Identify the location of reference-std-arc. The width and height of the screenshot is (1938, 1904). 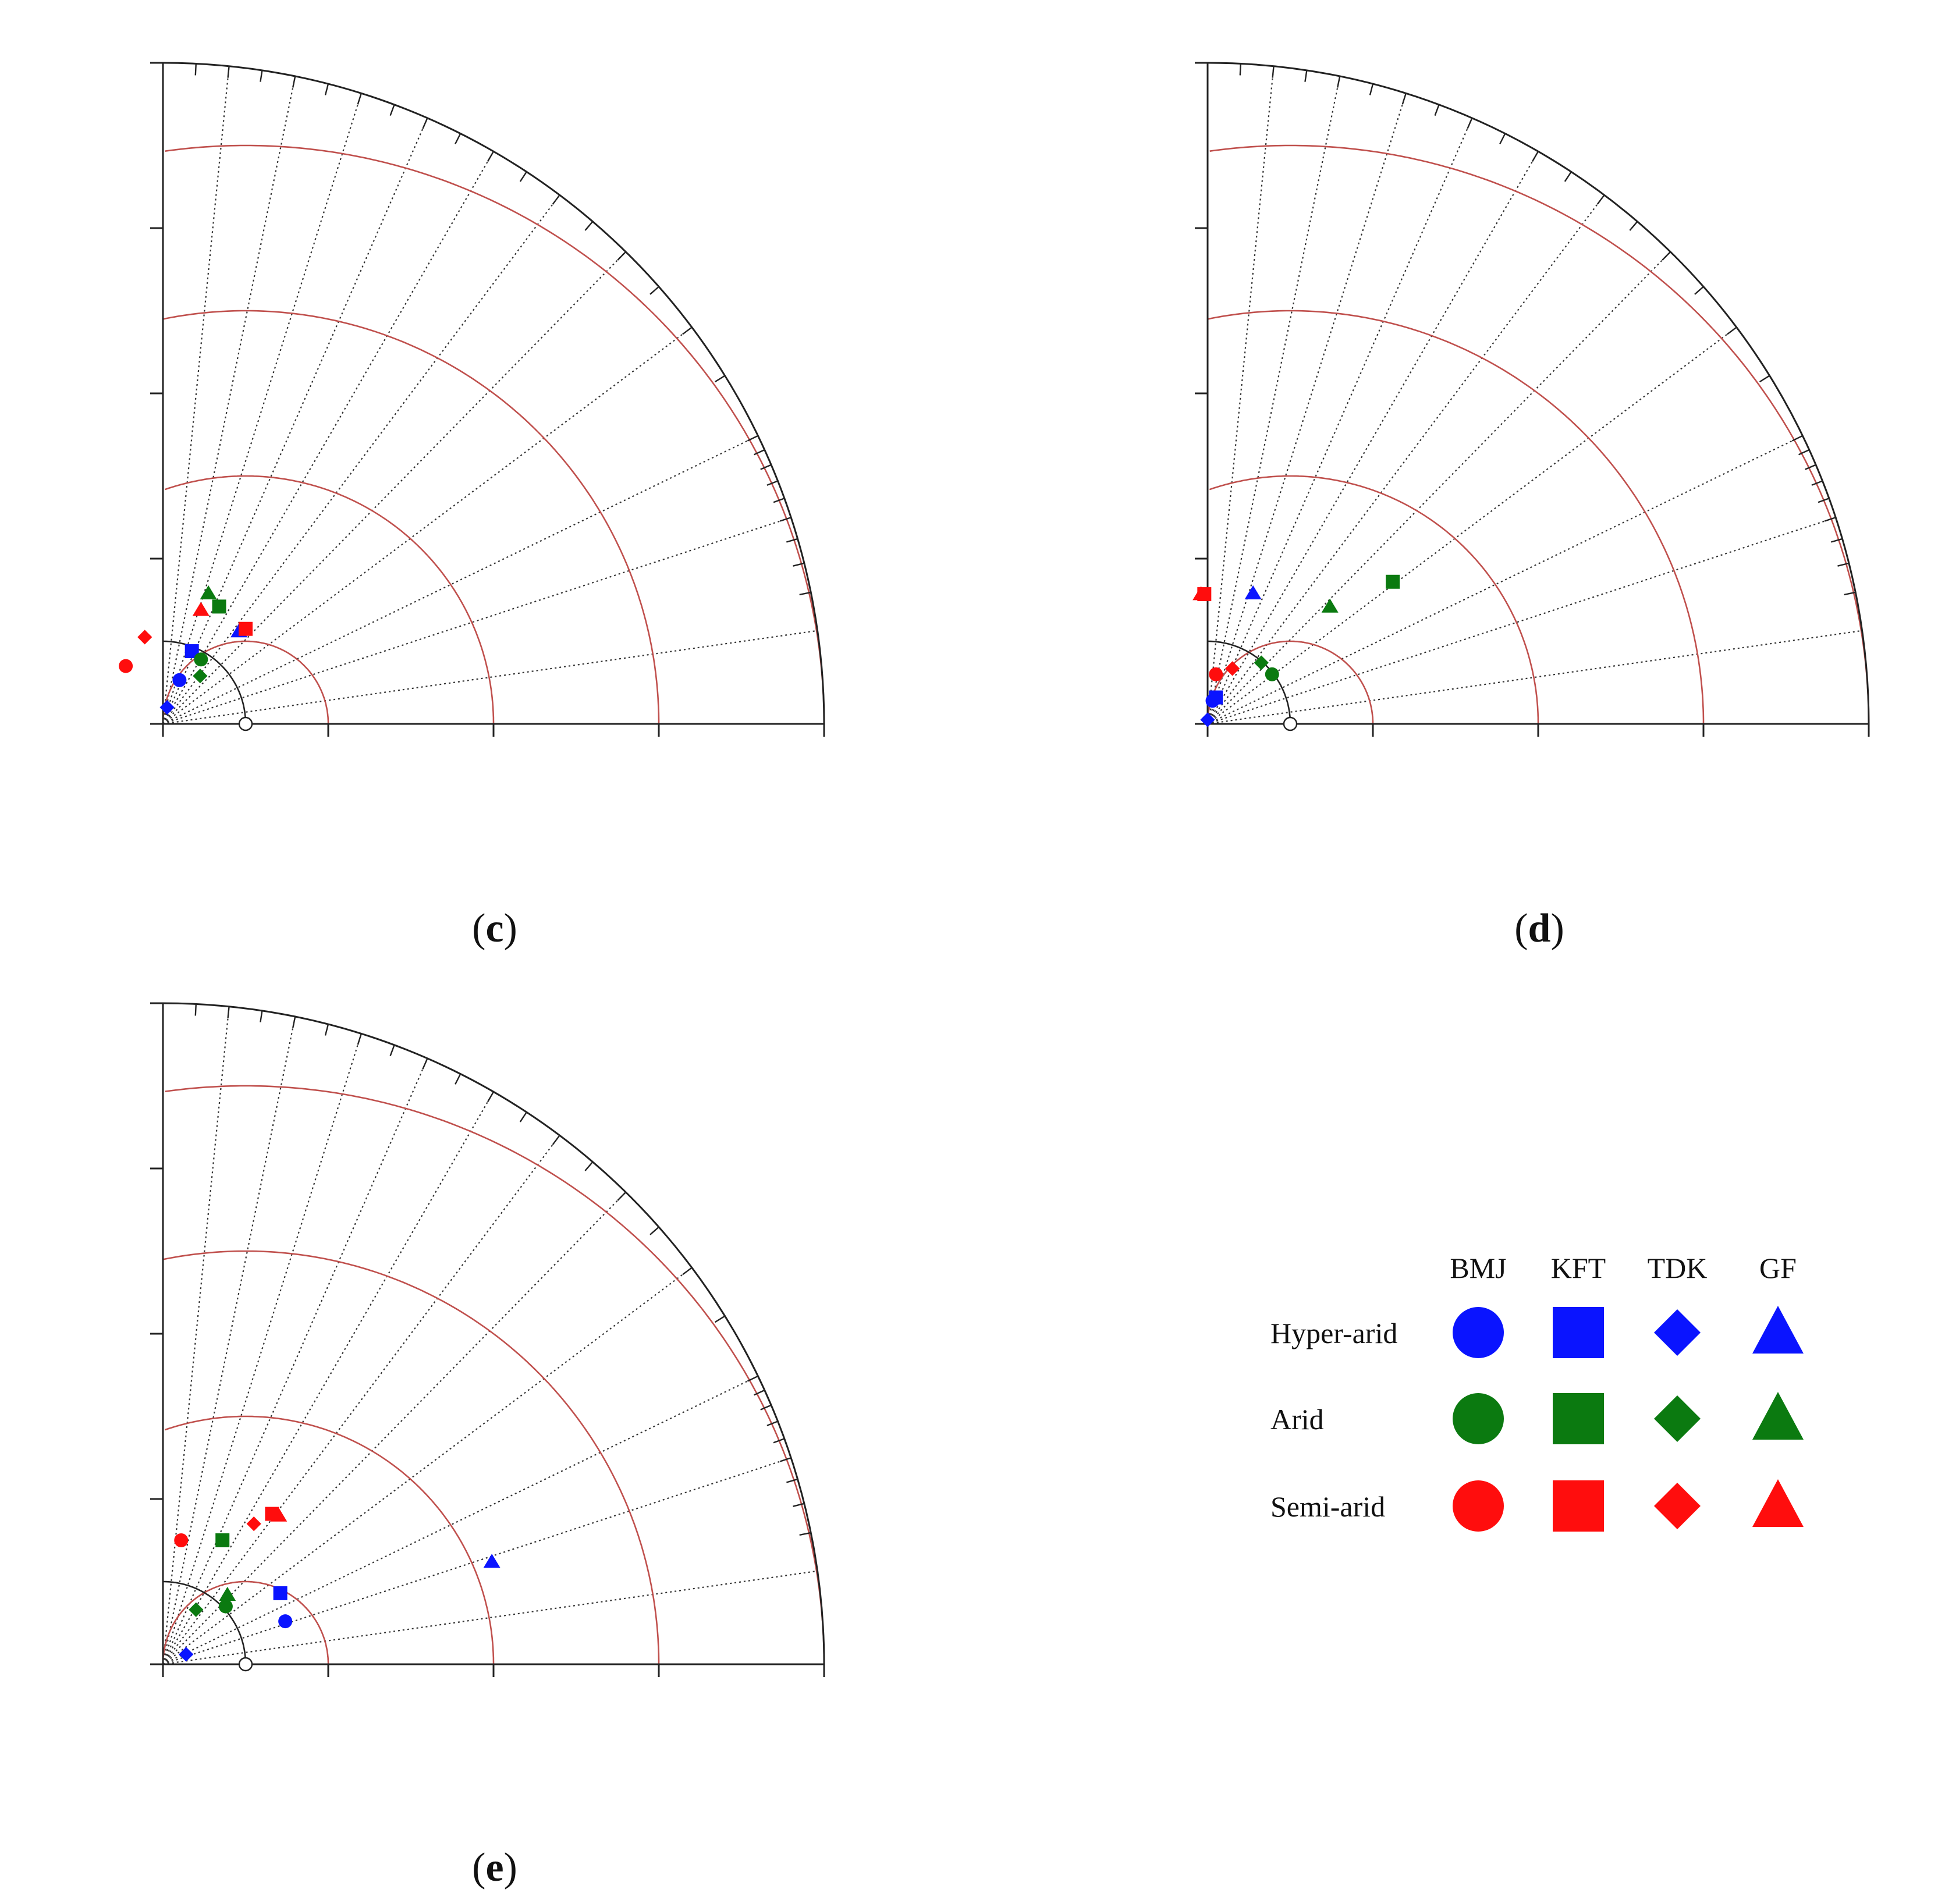
(1249, 682).